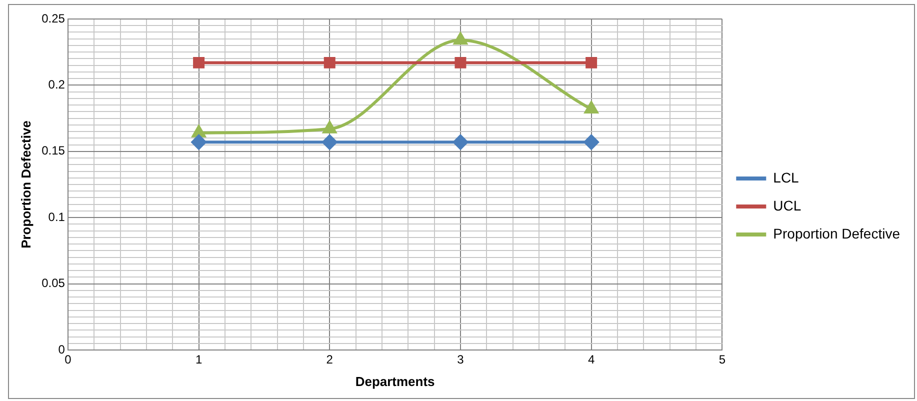  I want to click on x-tick-label: 5, so click(722, 359).